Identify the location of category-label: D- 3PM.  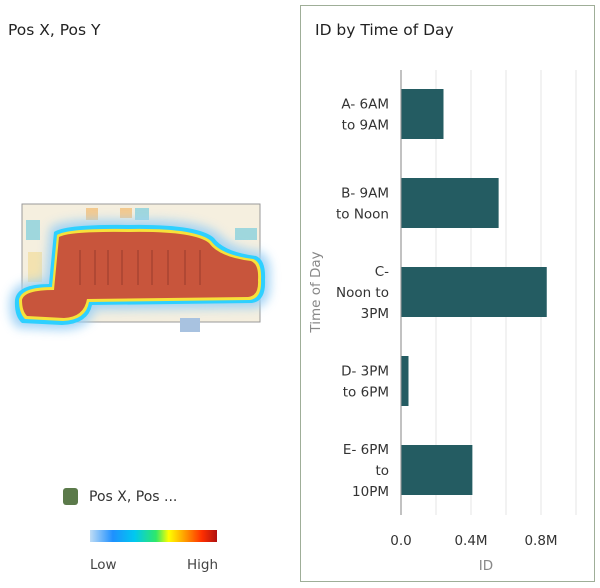
(365, 371).